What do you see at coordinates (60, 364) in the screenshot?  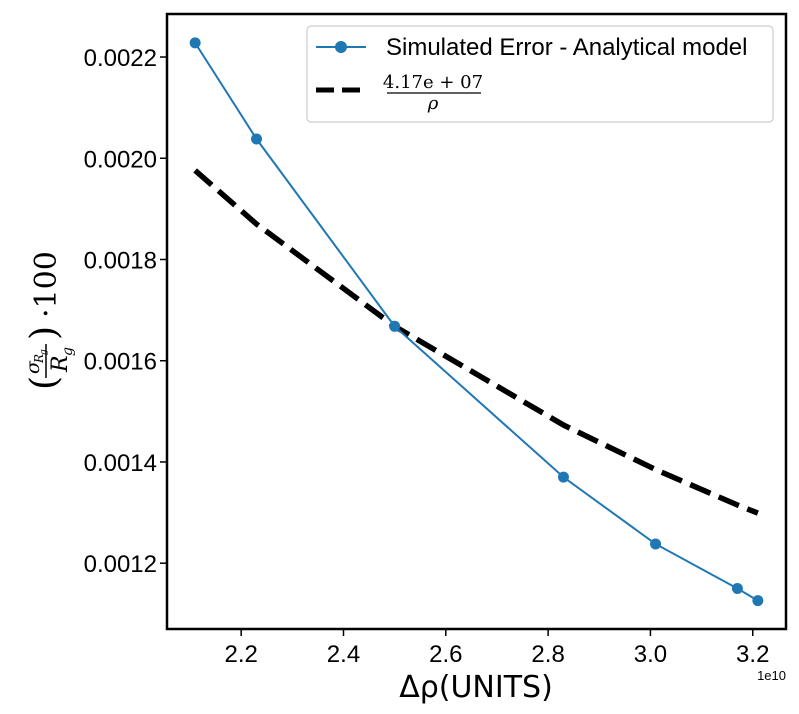 I see `y-label-denominator: R` at bounding box center [60, 364].